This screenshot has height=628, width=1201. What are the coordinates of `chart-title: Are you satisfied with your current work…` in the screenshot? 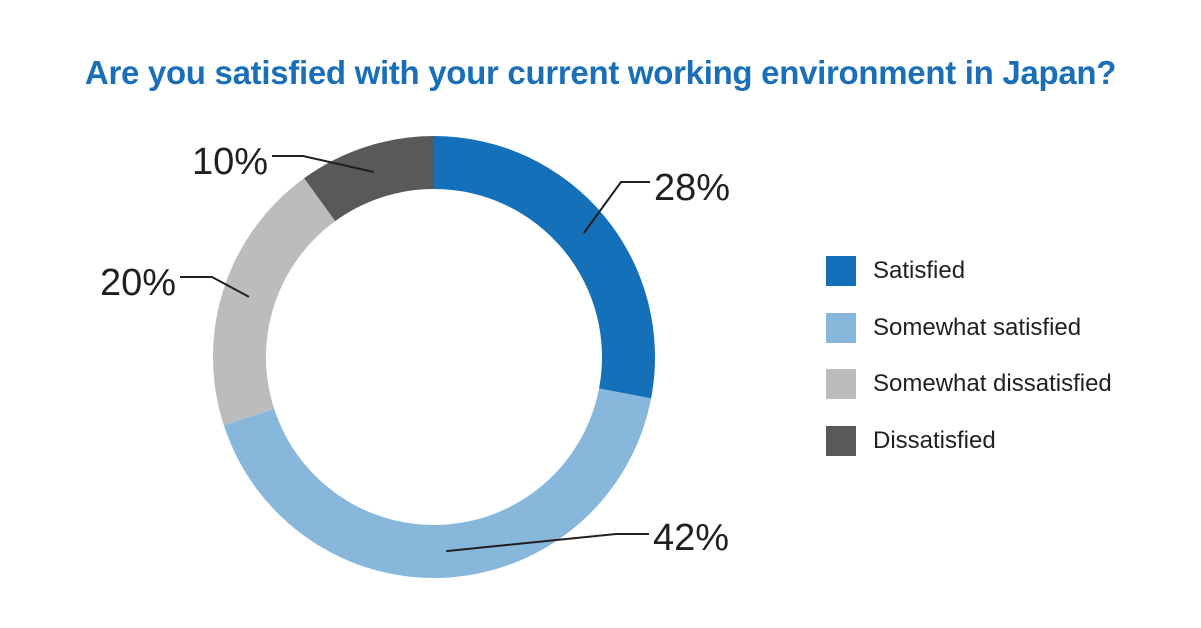 It's located at (600, 72).